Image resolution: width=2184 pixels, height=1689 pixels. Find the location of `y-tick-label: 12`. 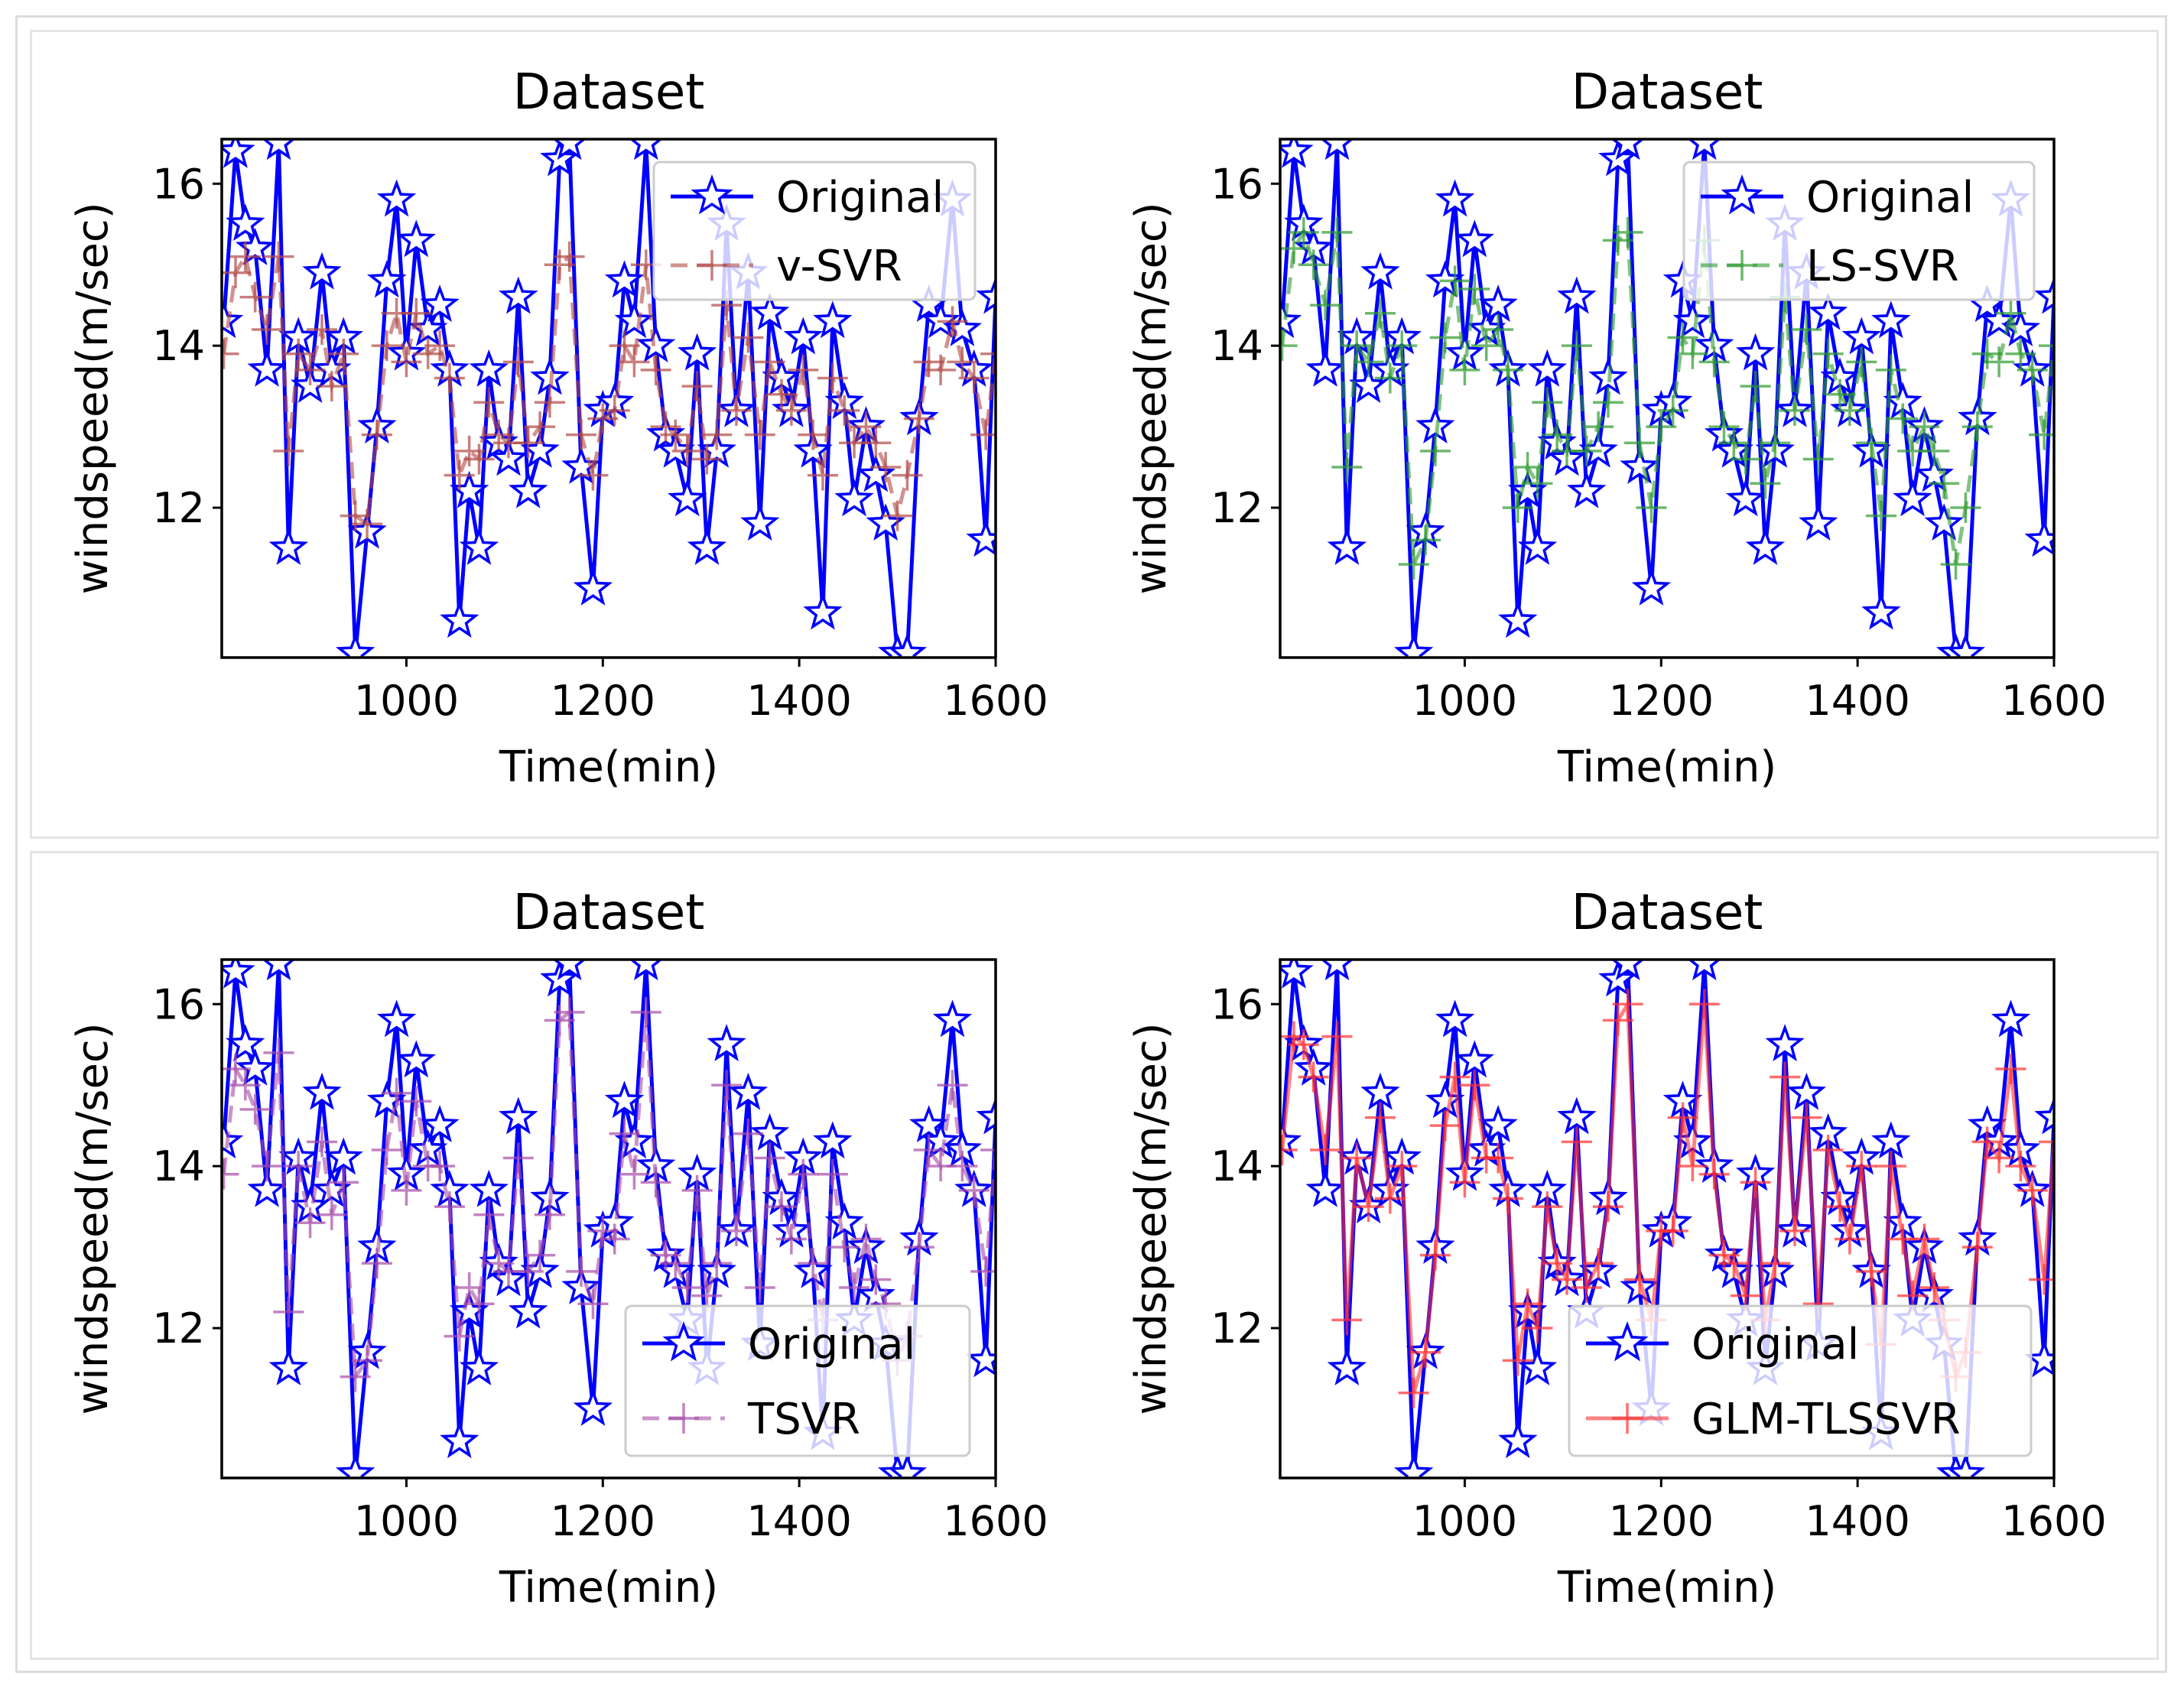

y-tick-label: 12 is located at coordinates (1237, 508).